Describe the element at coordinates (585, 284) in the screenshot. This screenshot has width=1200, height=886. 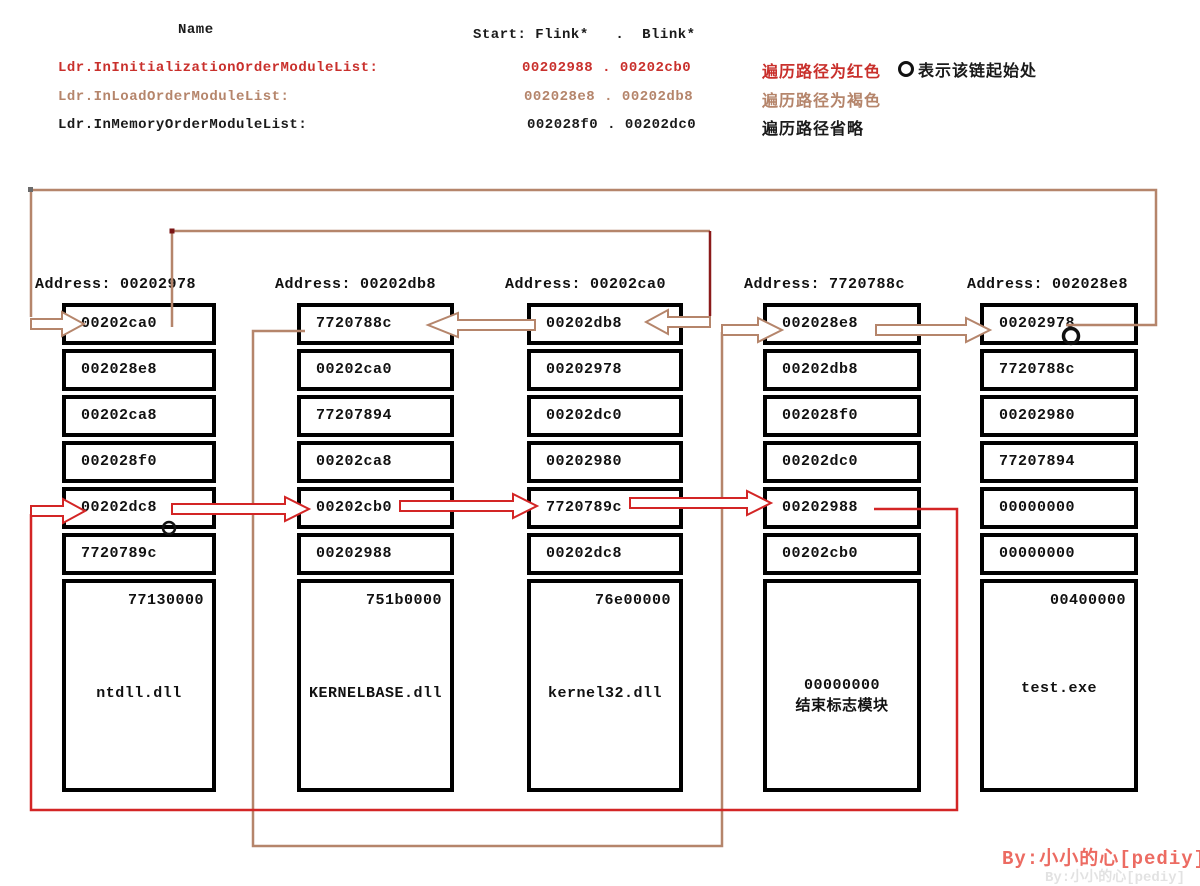
I see `block3-address: Address: 00202ca0` at that location.